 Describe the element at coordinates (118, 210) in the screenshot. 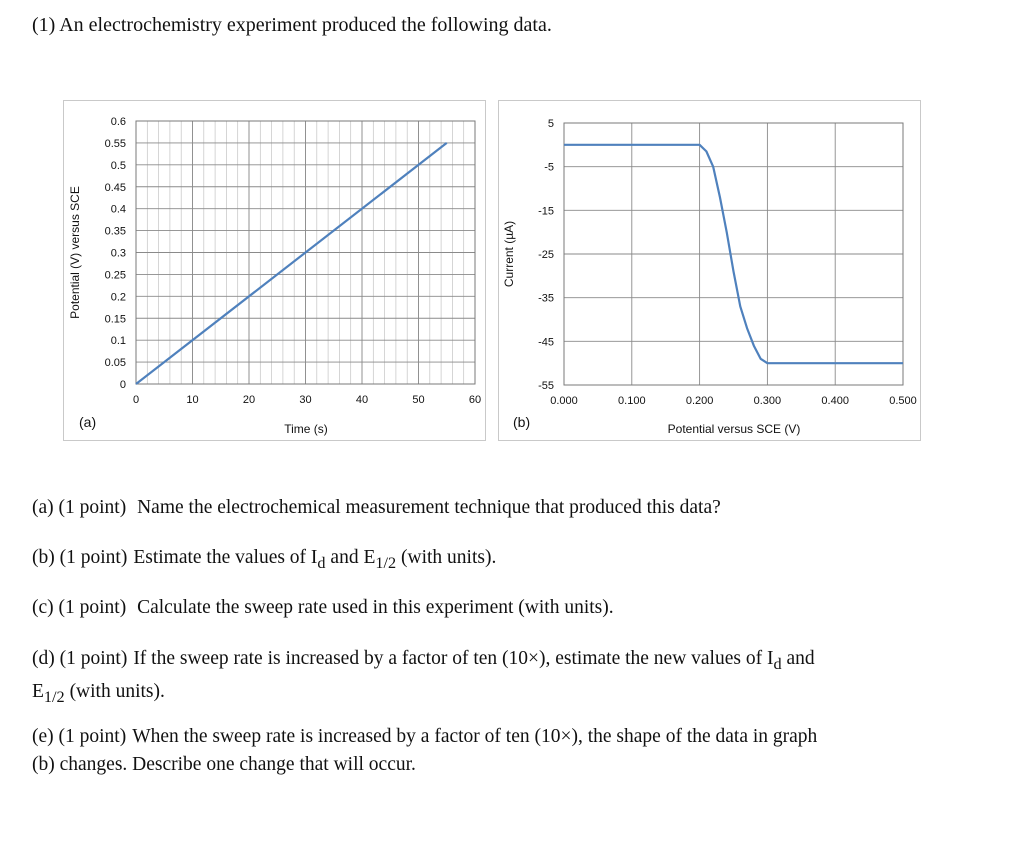

I see `y-tick-label: 0.4` at that location.